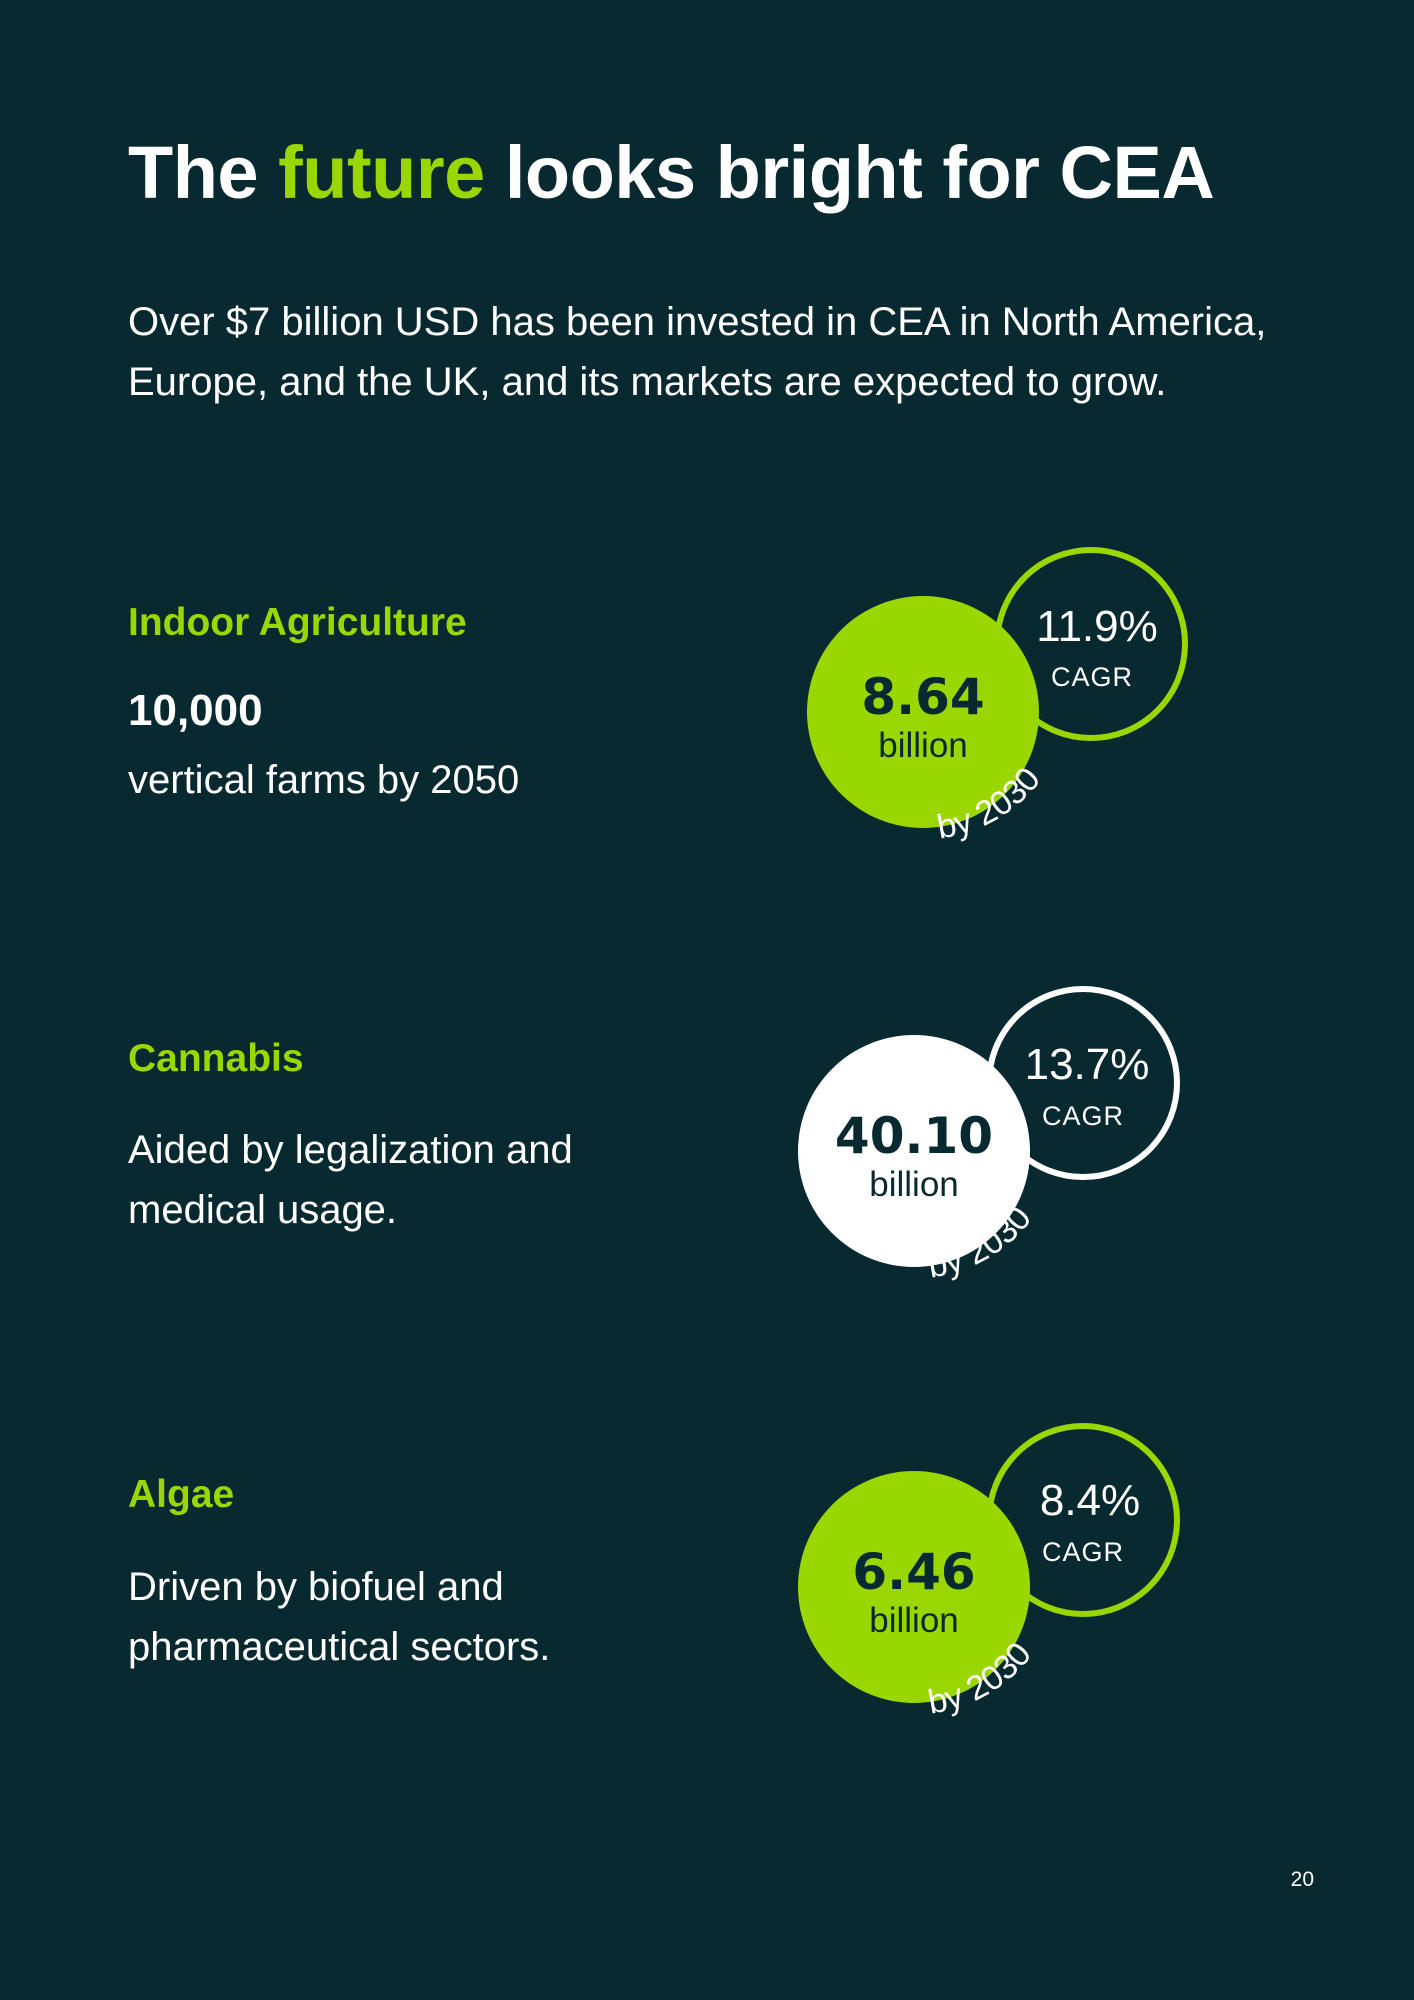 The width and height of the screenshot is (1414, 2000). I want to click on section-description-cannabis: Aided by legalization and medical usage., so click(350, 1180).